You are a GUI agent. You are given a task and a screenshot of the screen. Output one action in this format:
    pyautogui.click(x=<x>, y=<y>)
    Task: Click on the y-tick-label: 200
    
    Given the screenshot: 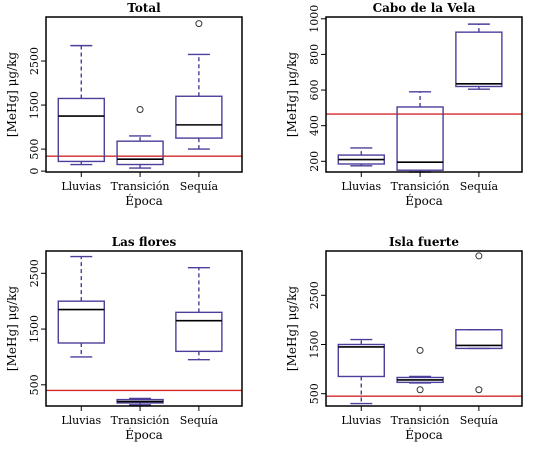 What is the action you would take?
    pyautogui.click(x=314, y=161)
    